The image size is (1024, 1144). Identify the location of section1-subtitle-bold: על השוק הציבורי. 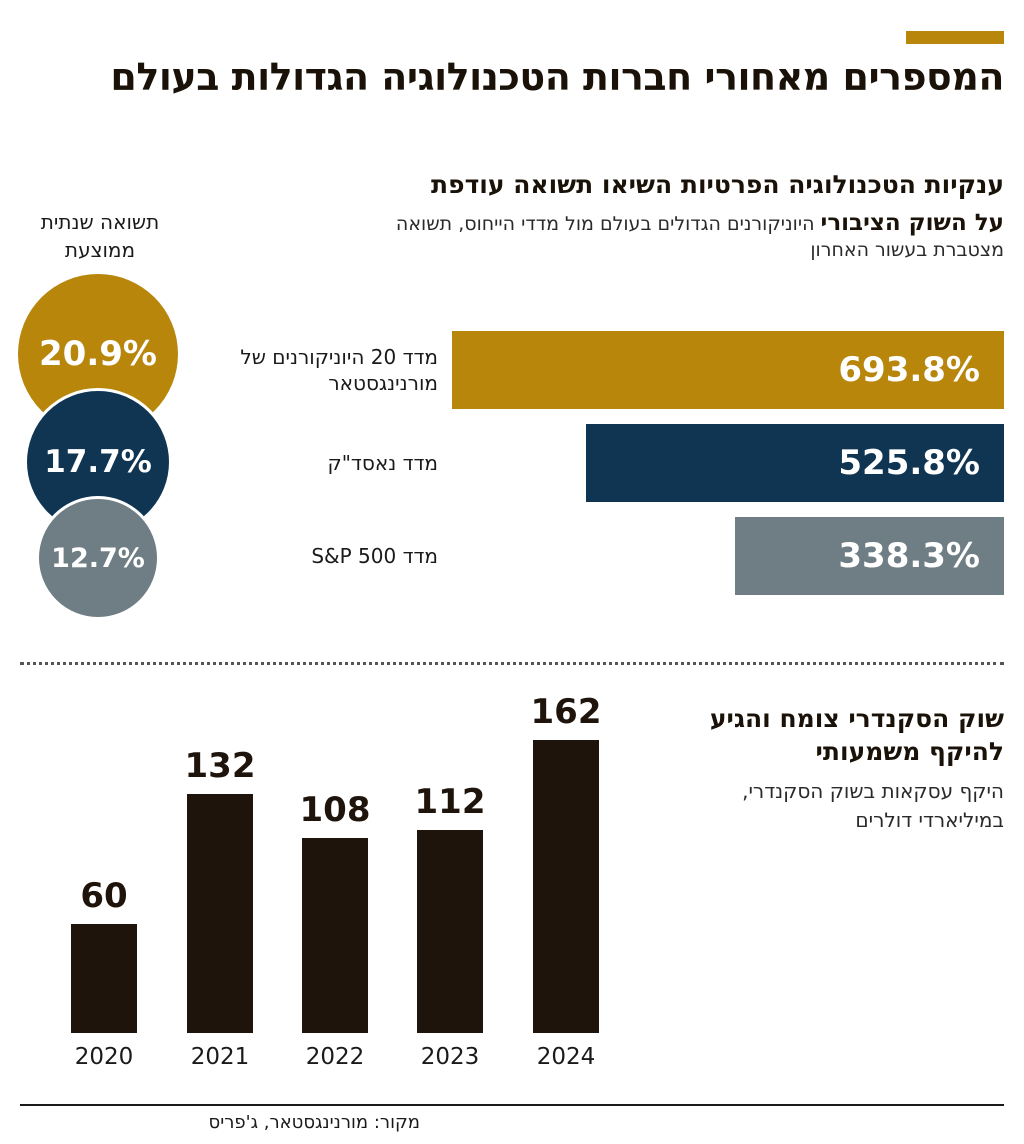
(912, 223).